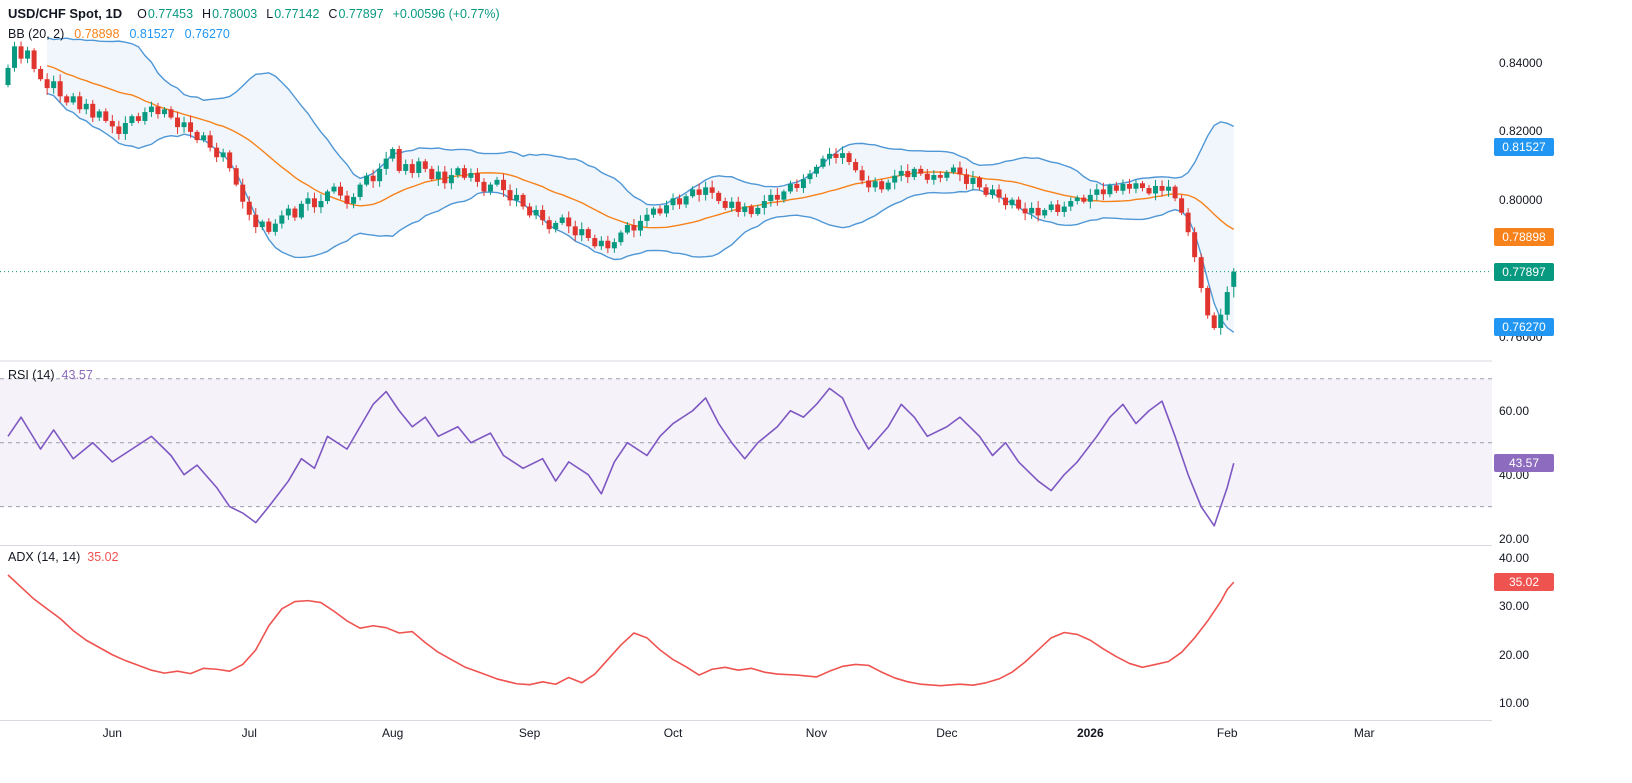 This screenshot has width=1632, height=783. I want to click on adx-tick-label: 10.00, so click(1514, 703).